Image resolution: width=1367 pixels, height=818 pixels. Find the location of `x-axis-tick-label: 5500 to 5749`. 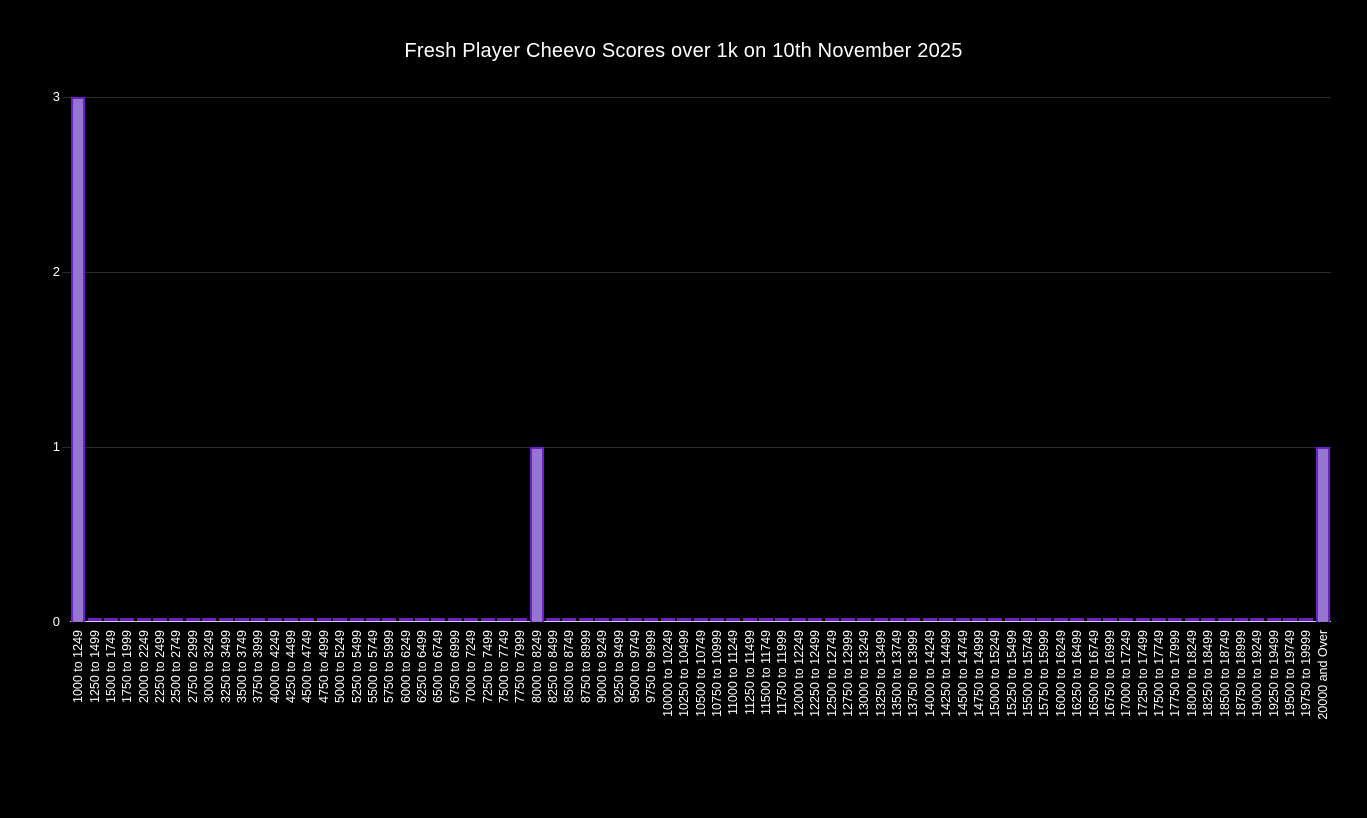

x-axis-tick-label: 5500 to 5749 is located at coordinates (372, 666).